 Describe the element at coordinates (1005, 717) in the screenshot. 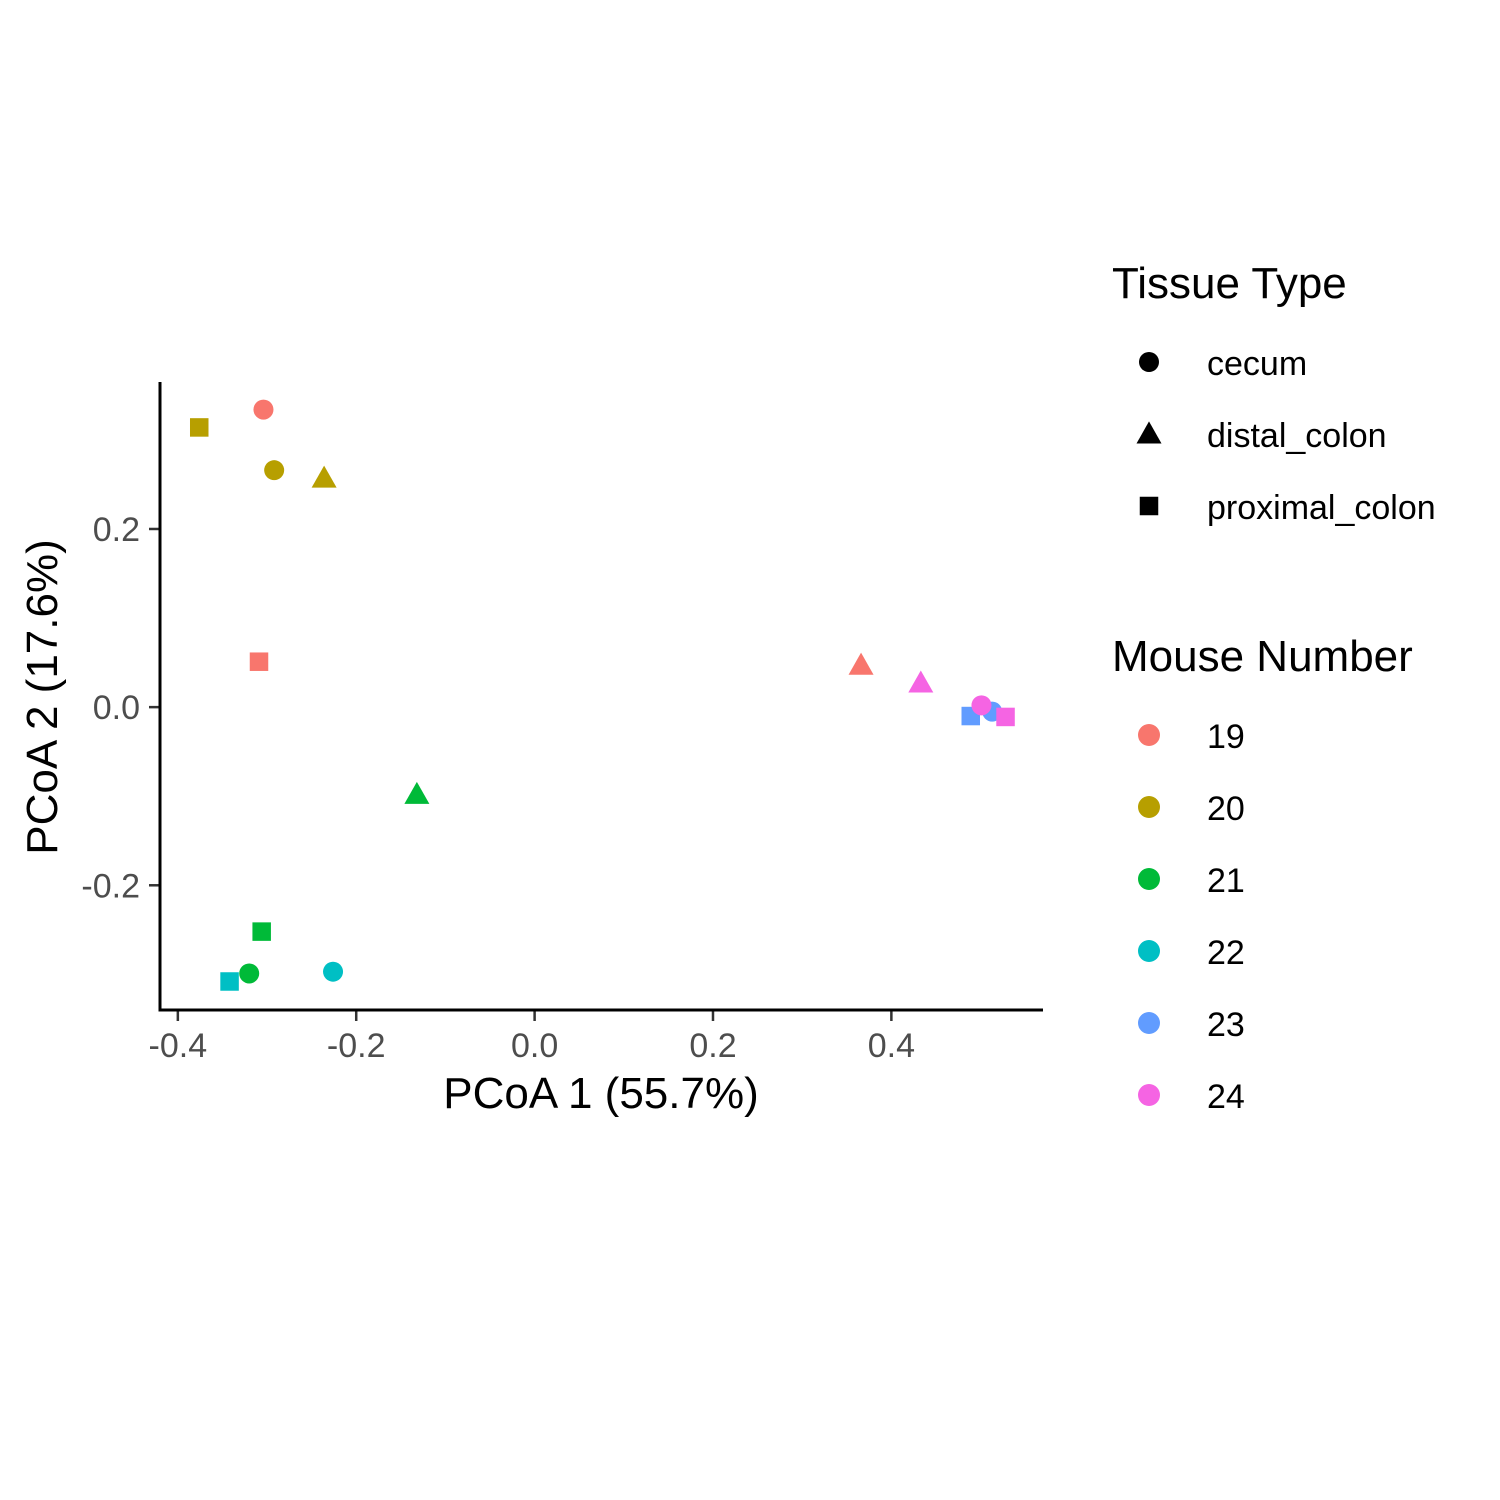

I see `data-point-mouse-24-proximal-colon` at that location.